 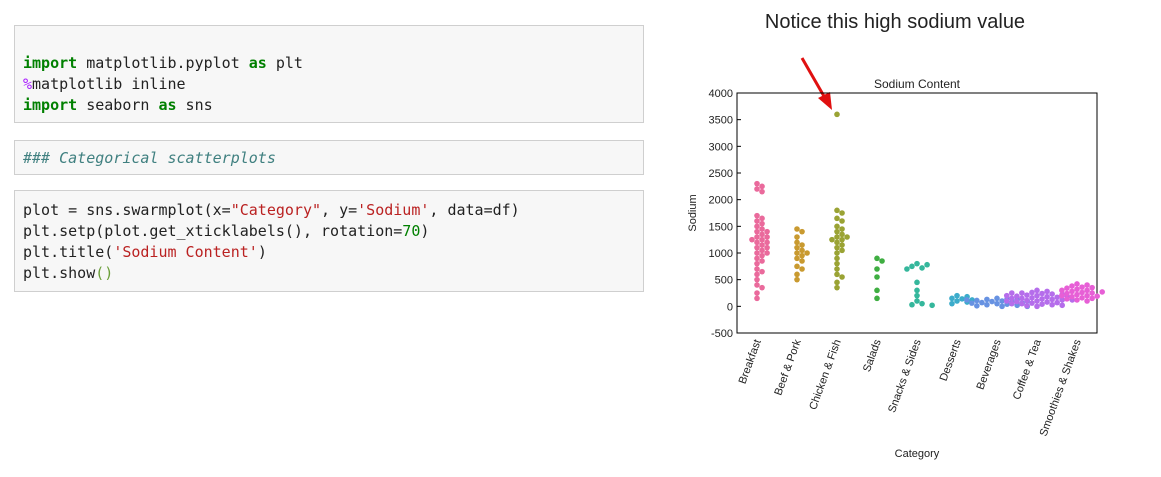 I want to click on code-token: , y=, so click(x=339, y=210).